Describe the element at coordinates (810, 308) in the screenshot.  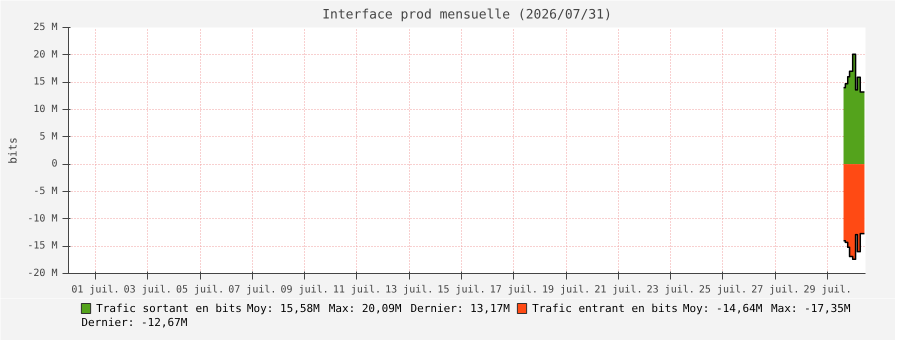
I see `text: Max: -17,35M` at that location.